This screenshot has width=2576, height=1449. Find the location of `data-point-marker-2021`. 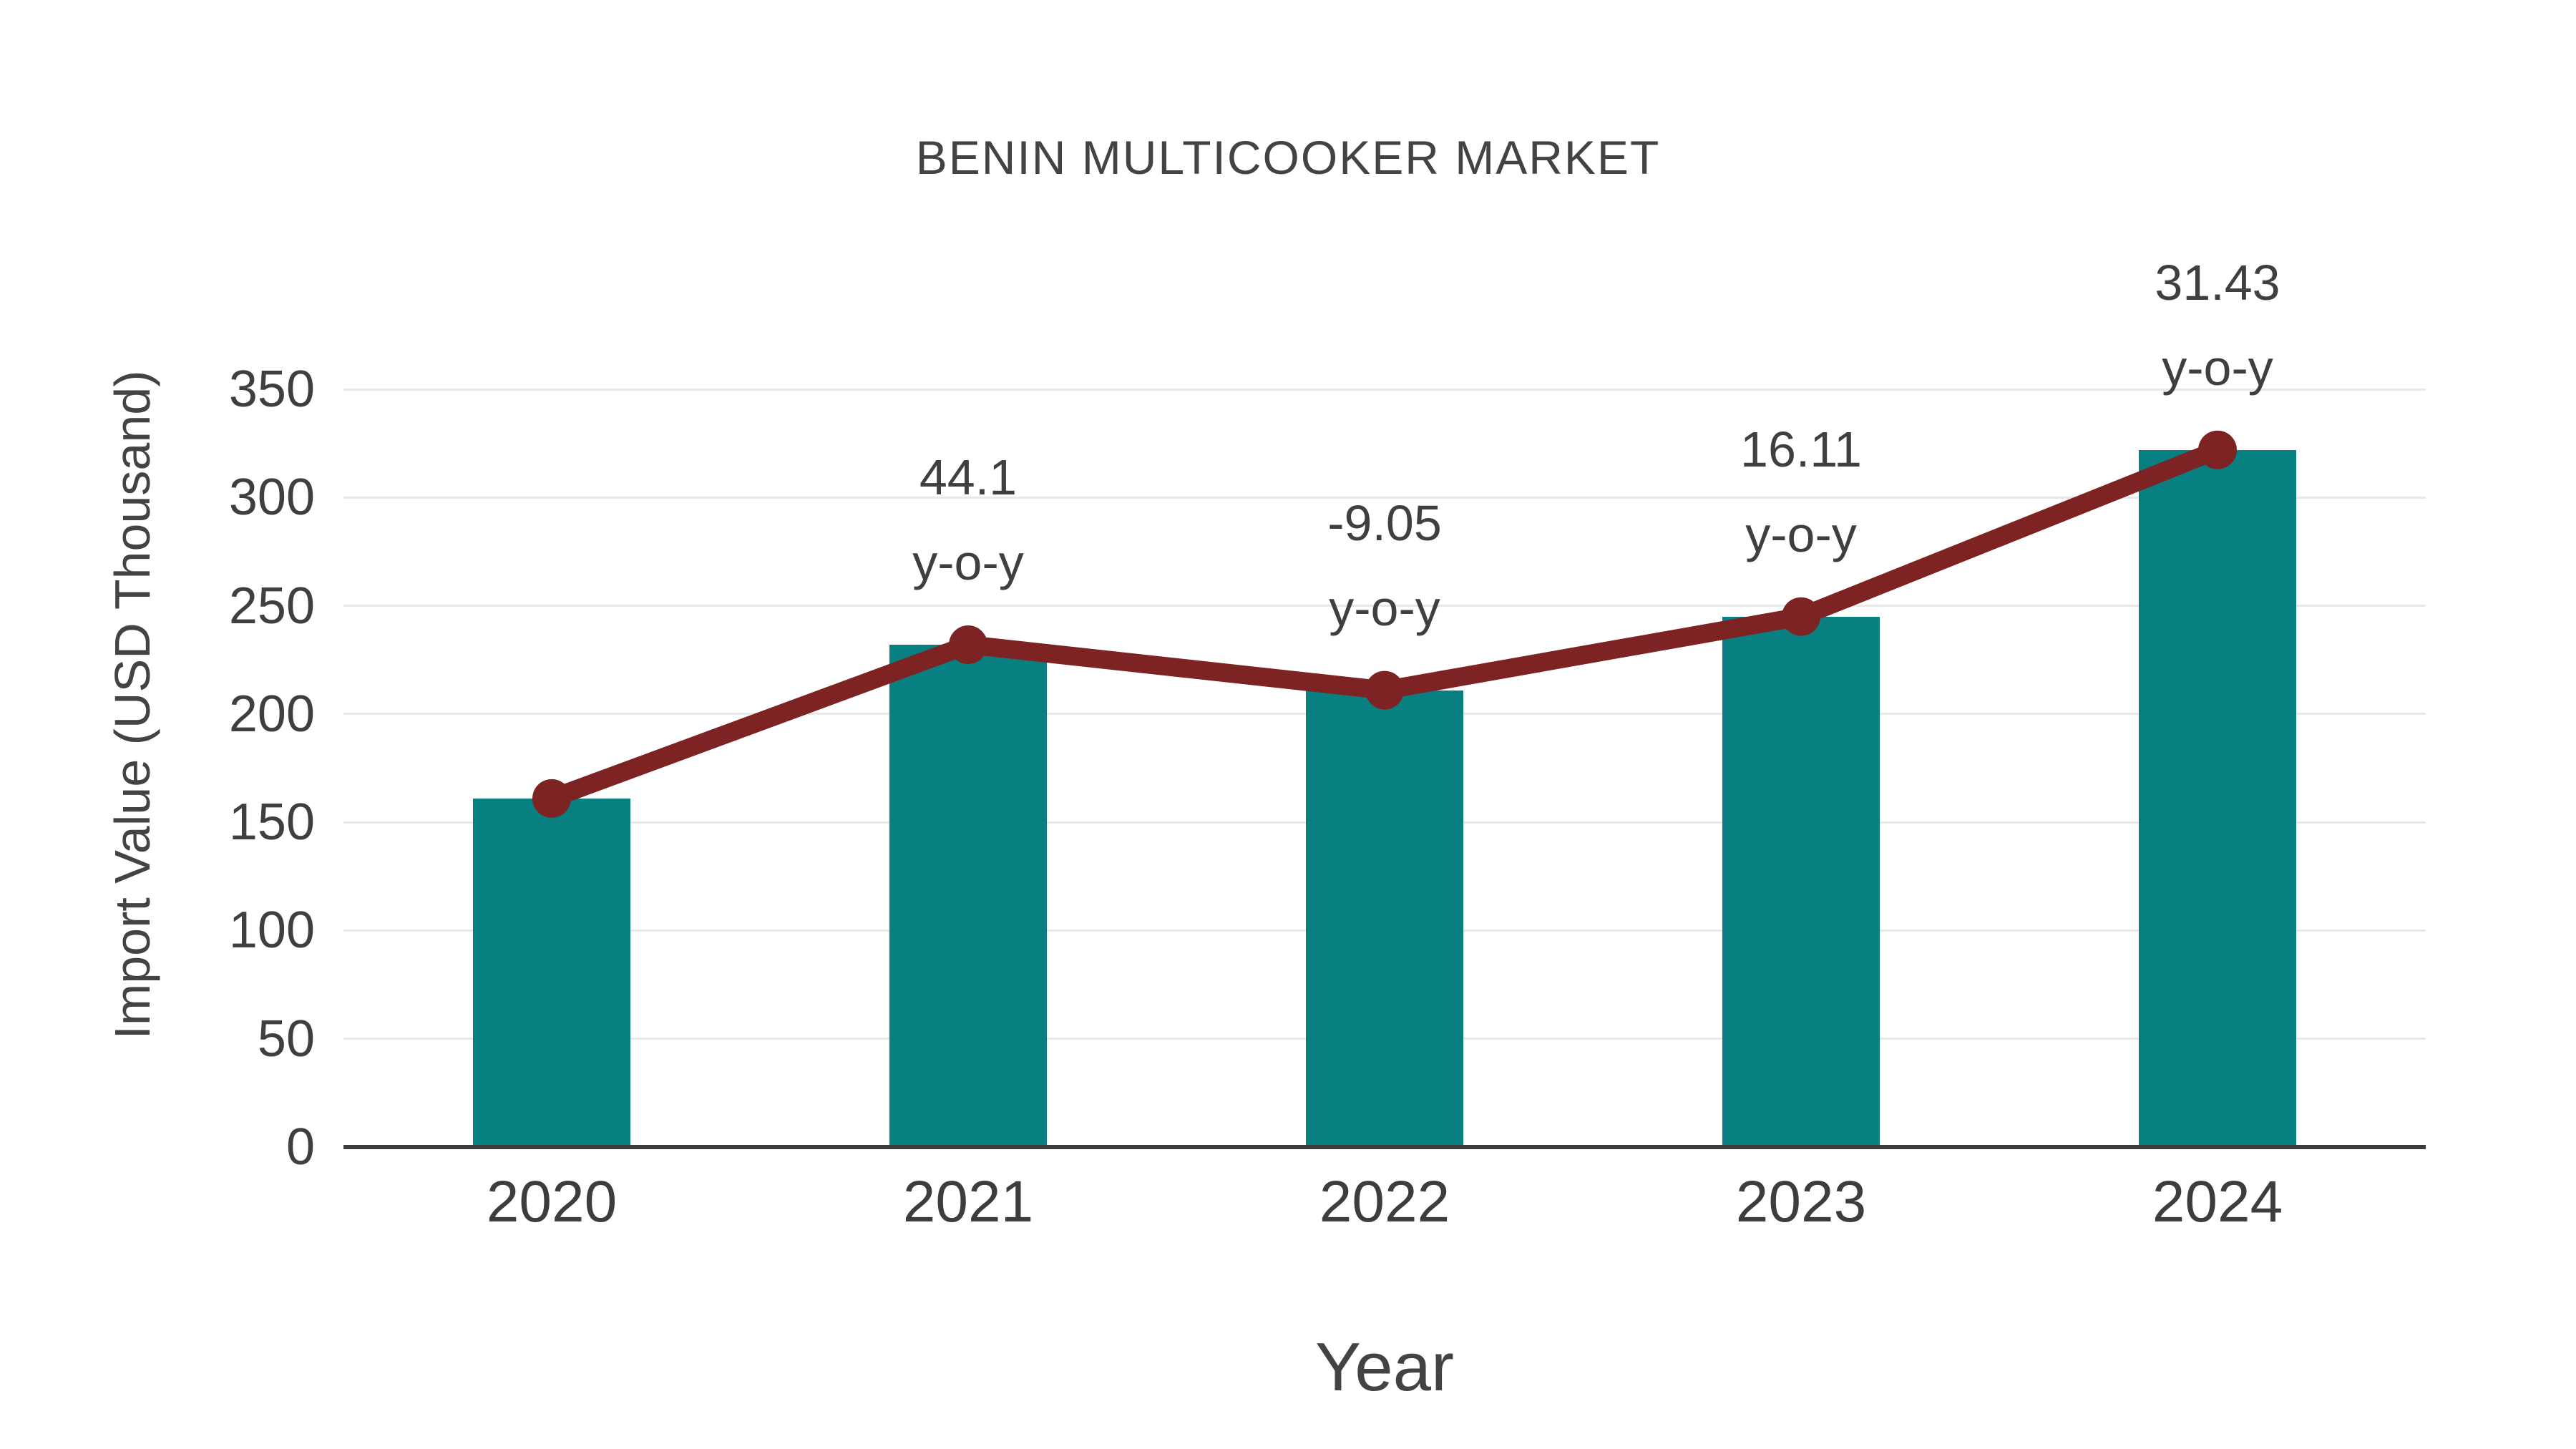

data-point-marker-2021 is located at coordinates (968, 645).